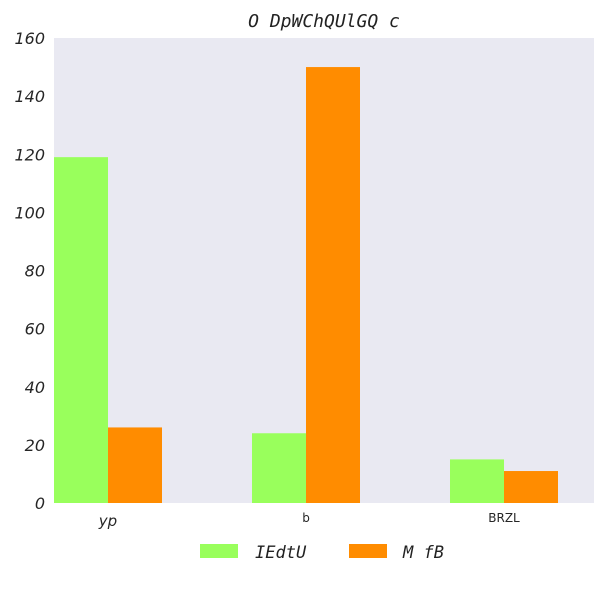  What do you see at coordinates (29, 96) in the screenshot?
I see `y-tick-label: 140` at bounding box center [29, 96].